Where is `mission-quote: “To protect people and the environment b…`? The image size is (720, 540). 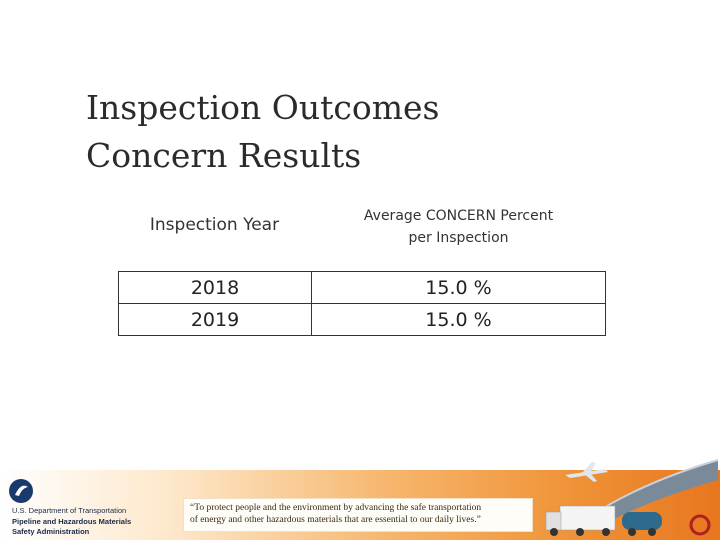 mission-quote: “To protect people and the environment b… is located at coordinates (358, 515).